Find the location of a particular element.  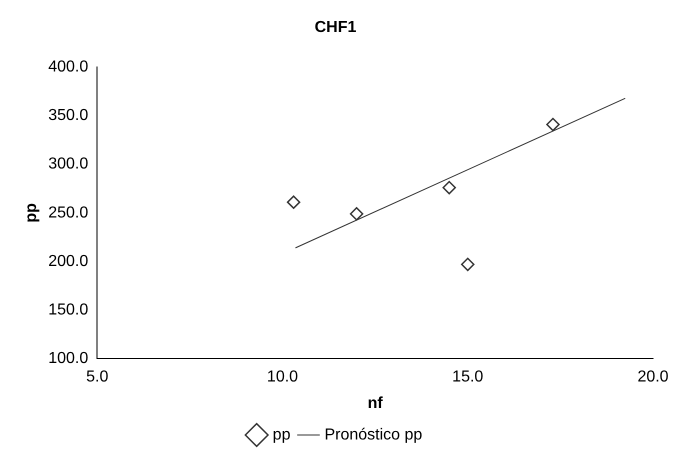

legend-label: pp is located at coordinates (281, 435).